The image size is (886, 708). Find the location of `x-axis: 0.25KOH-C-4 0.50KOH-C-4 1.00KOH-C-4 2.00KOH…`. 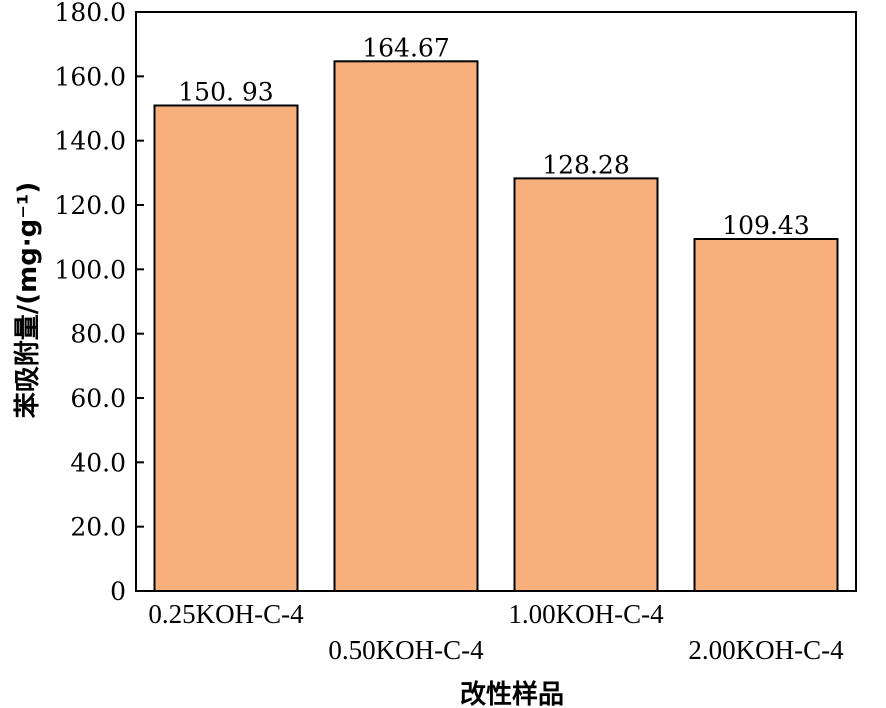

x-axis: 0.25KOH-C-4 0.50KOH-C-4 1.00KOH-C-4 2.00KOH… is located at coordinates (496, 632).